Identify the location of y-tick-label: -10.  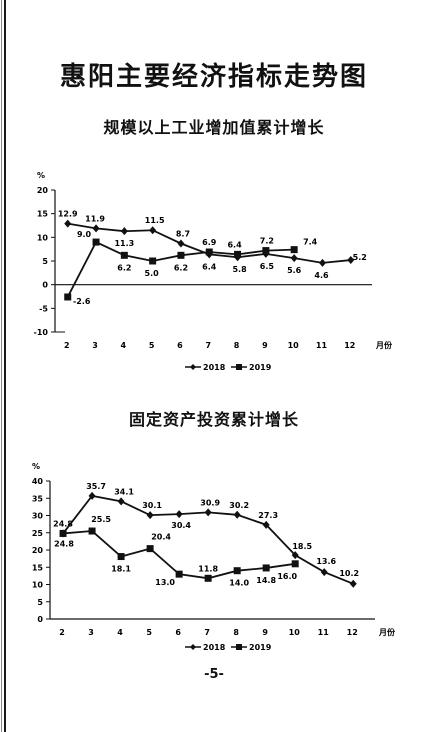
(41, 332).